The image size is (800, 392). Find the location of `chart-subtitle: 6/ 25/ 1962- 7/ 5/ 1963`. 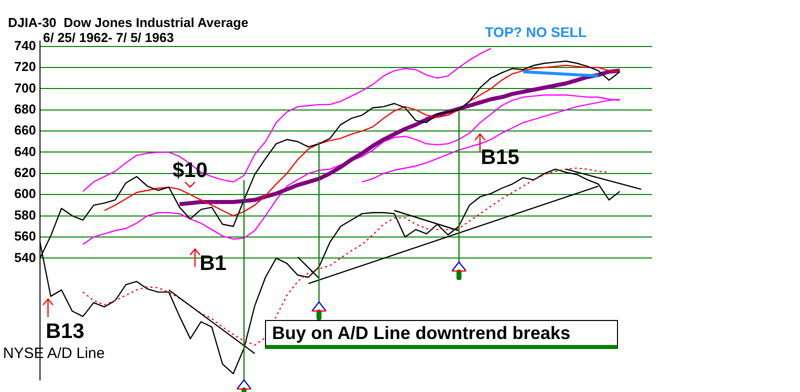

chart-subtitle: 6/ 25/ 1962- 7/ 5/ 1963 is located at coordinates (108, 37).